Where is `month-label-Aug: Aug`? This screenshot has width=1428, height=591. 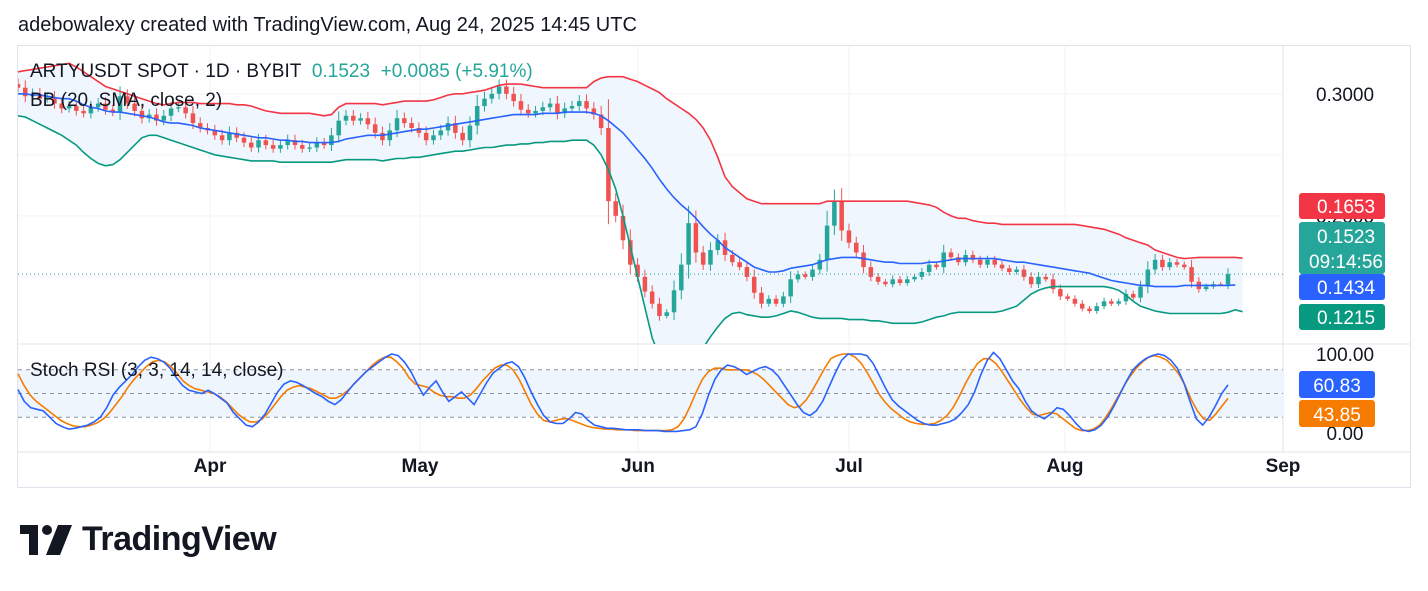 month-label-Aug: Aug is located at coordinates (1065, 466).